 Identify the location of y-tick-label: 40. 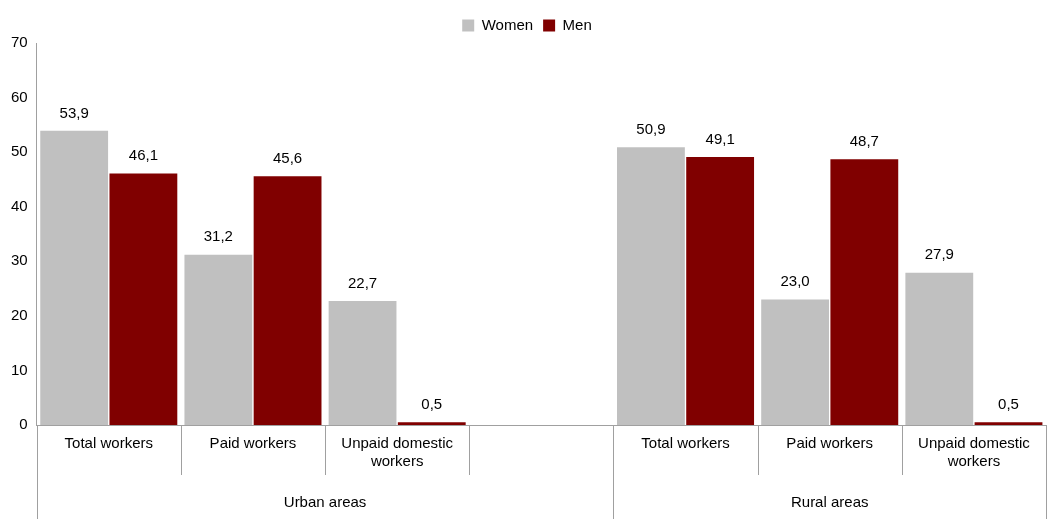
(19, 205).